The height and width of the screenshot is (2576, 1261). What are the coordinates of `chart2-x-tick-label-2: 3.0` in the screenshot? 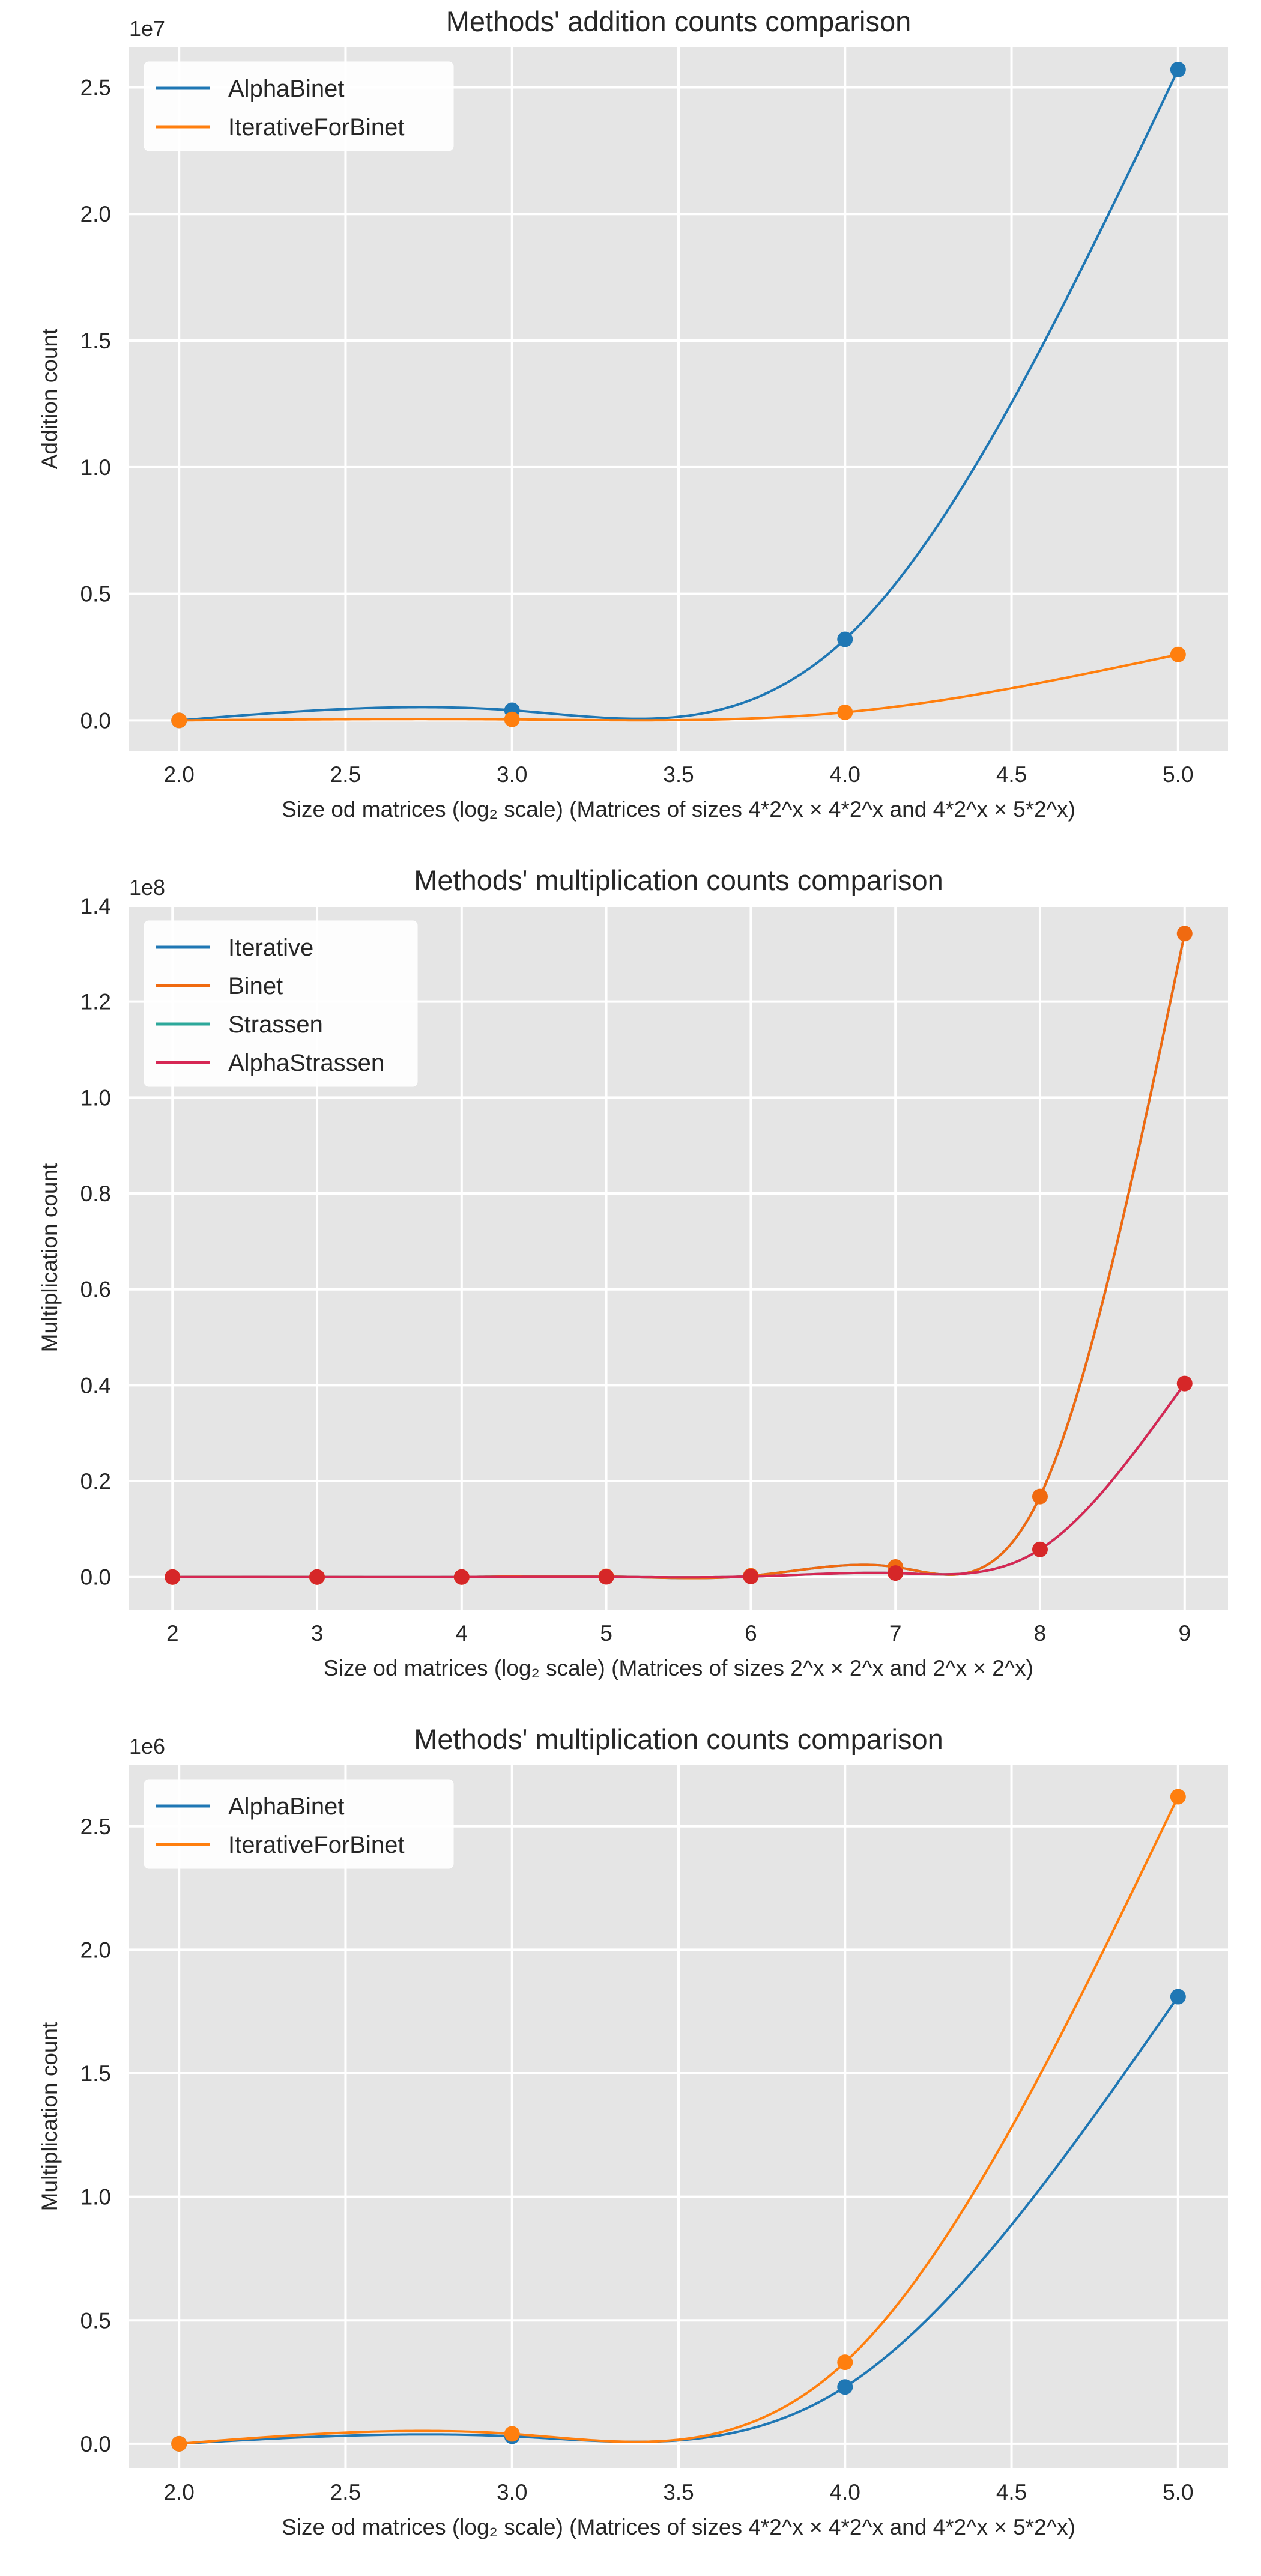 It's located at (512, 2492).